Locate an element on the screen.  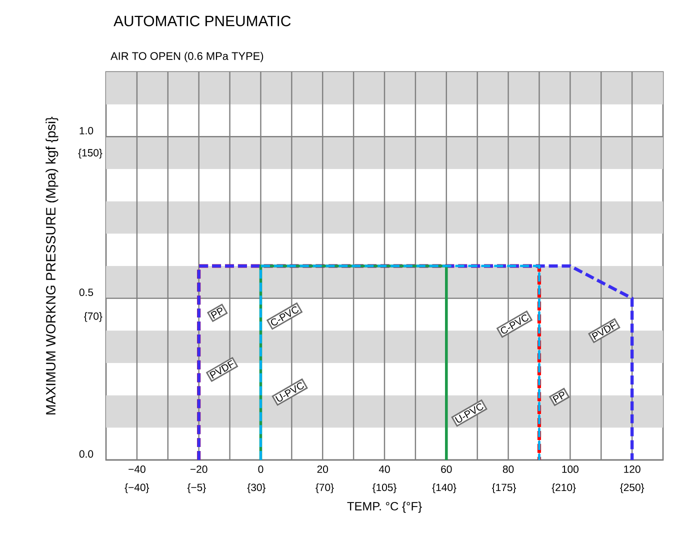
y-axis-title: MAXIMUM WORKNG PRESSURE (Mpa) kgf {psi} is located at coordinates (52, 265).